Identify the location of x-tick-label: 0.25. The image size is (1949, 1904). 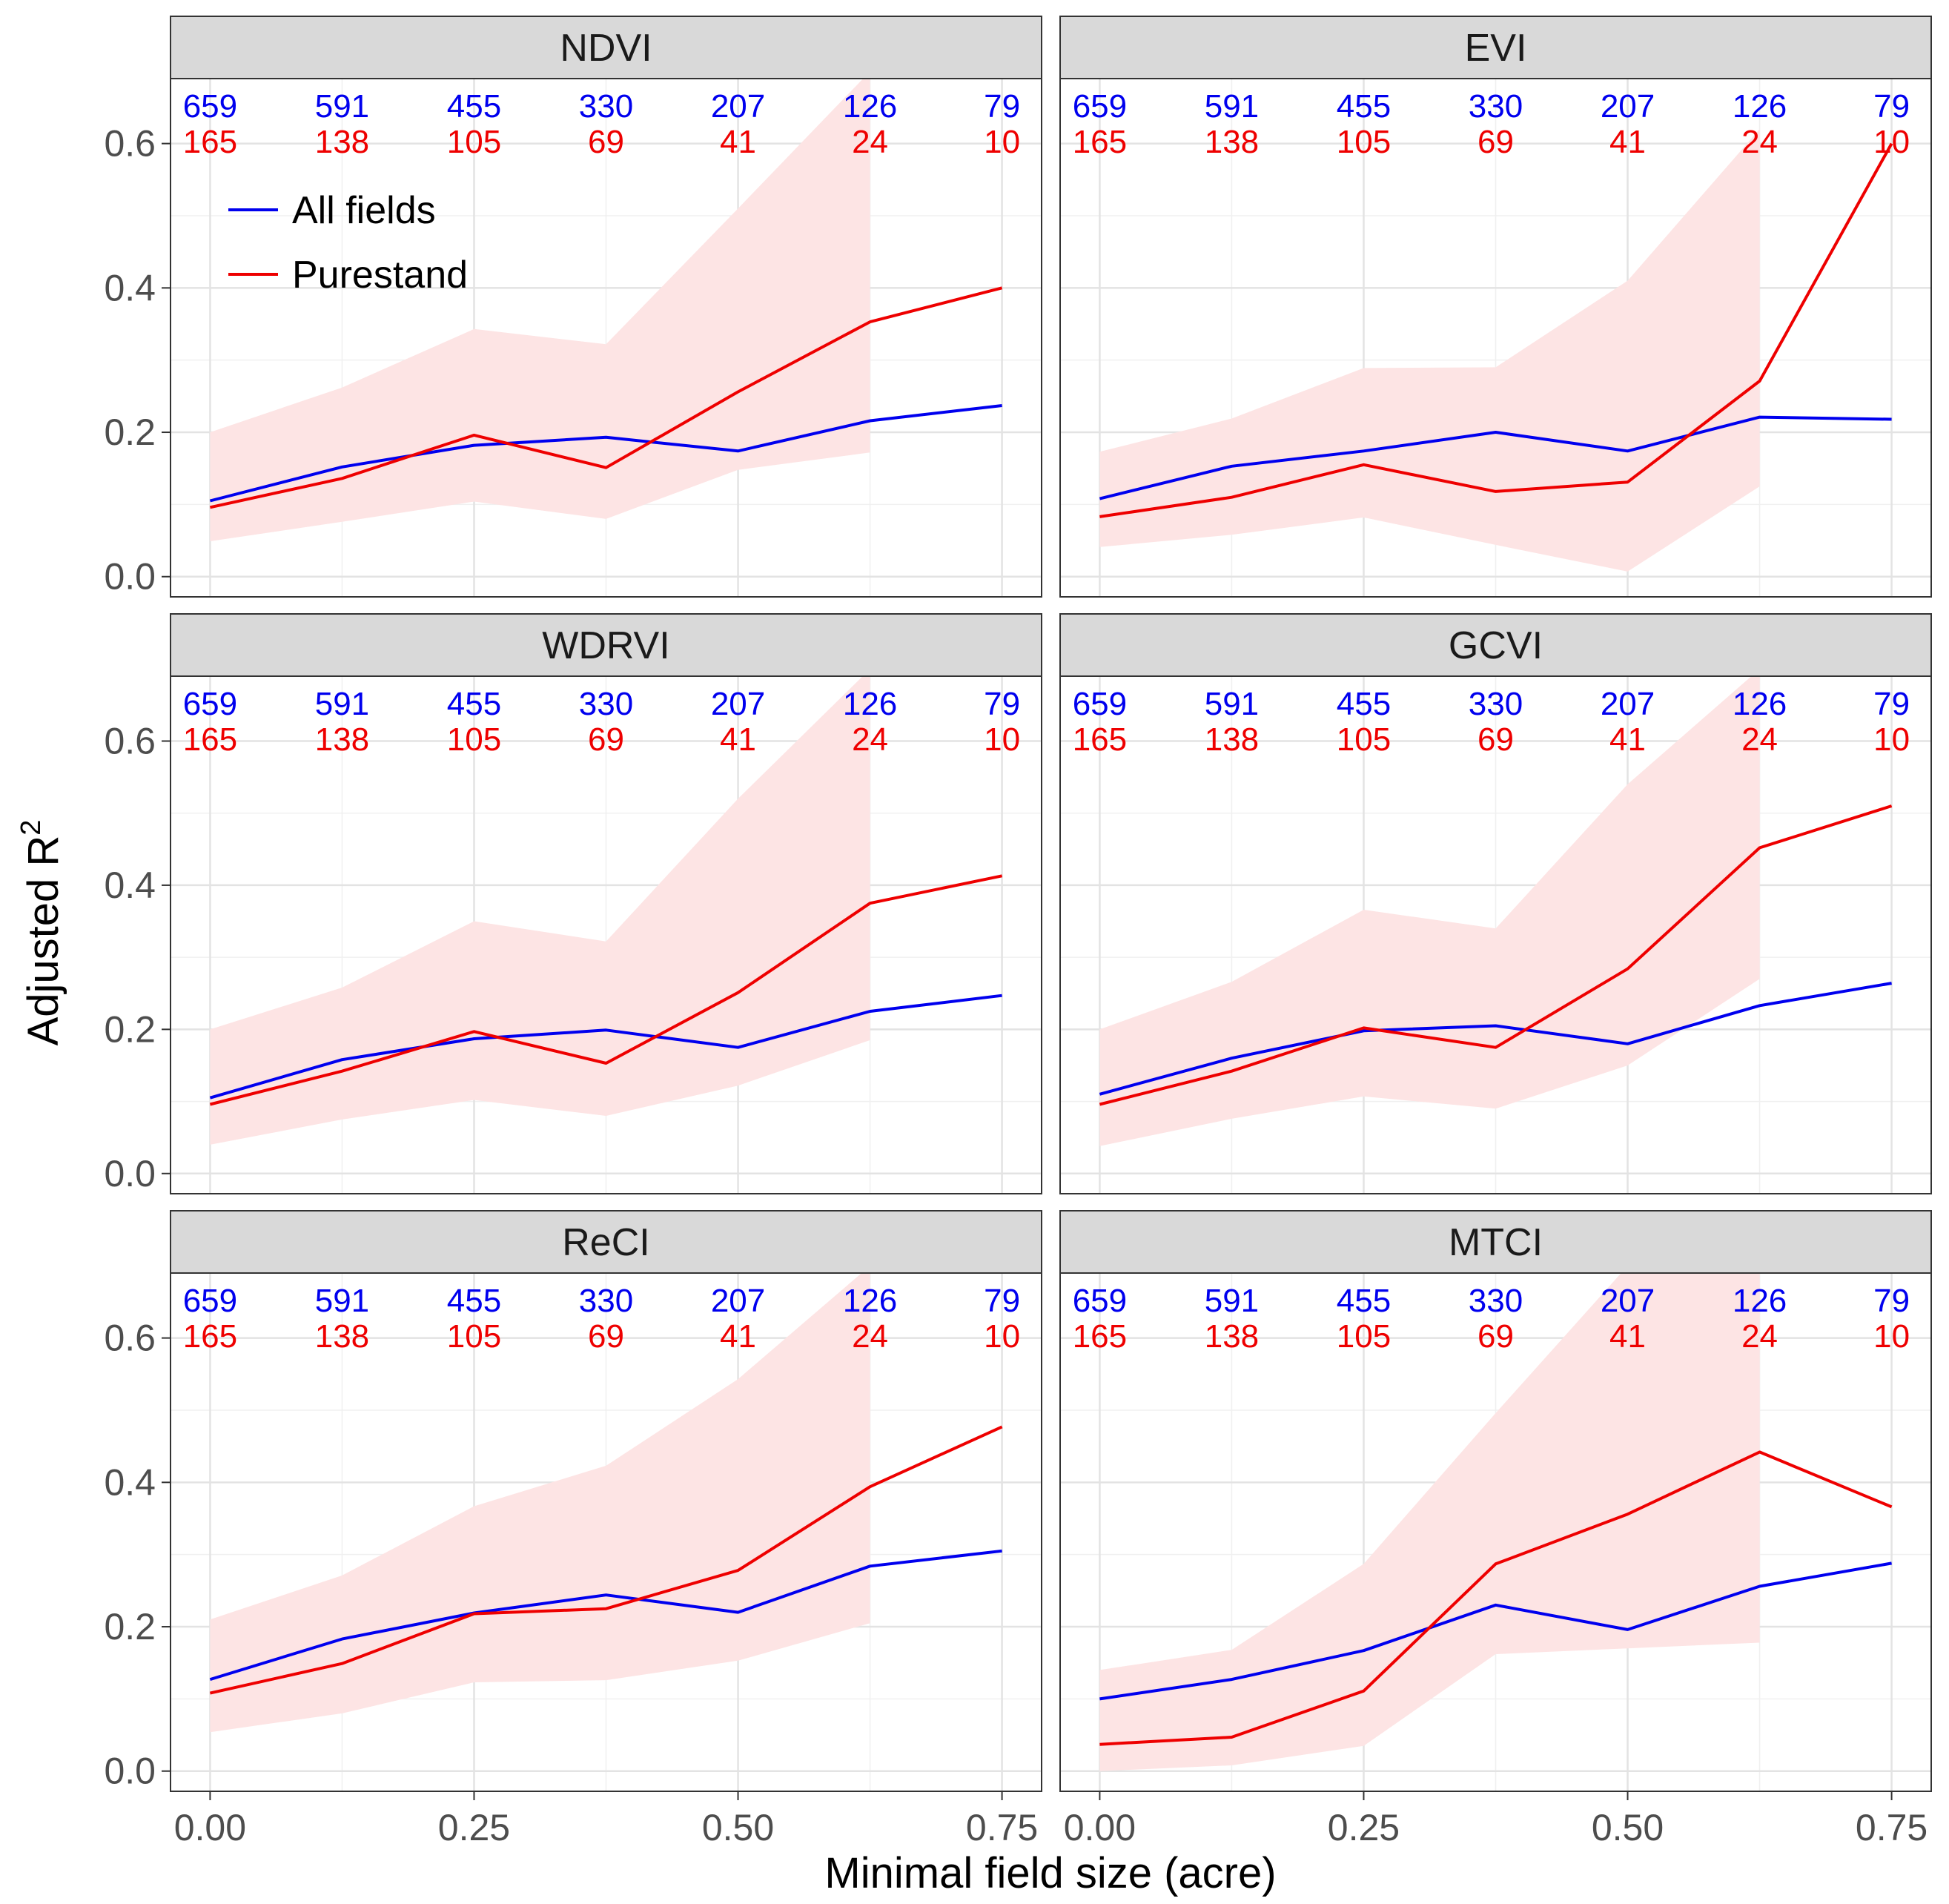
(1364, 1828).